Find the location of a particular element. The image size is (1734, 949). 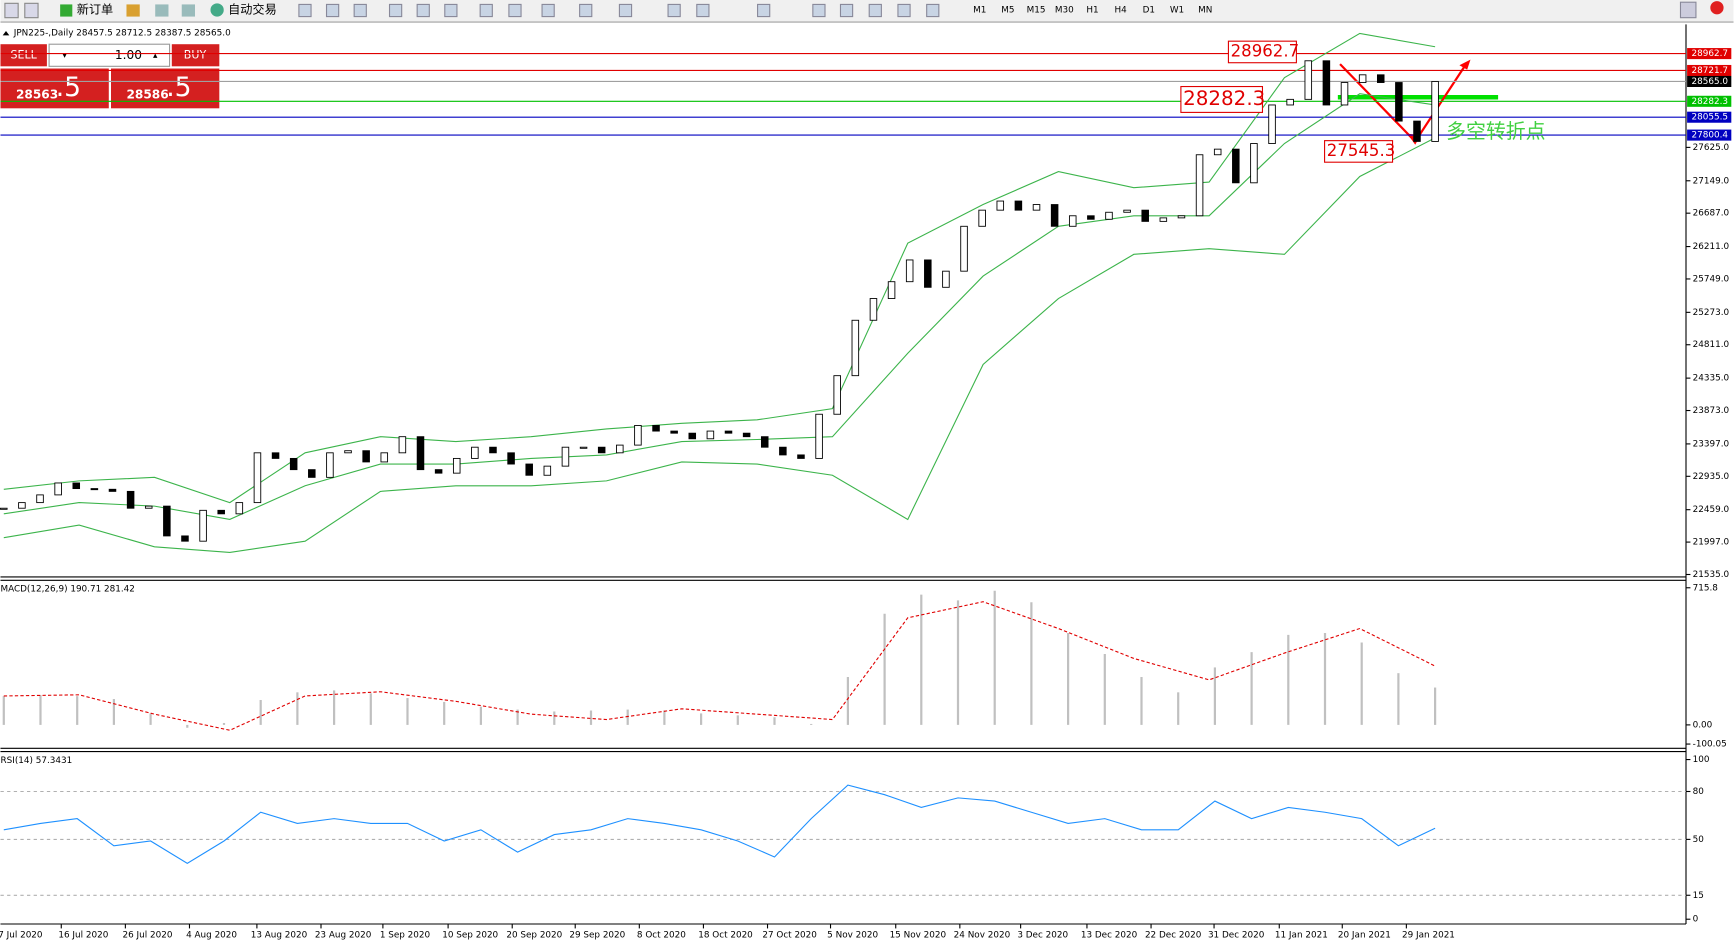

level-label: 28962.7 is located at coordinates (1710, 54).